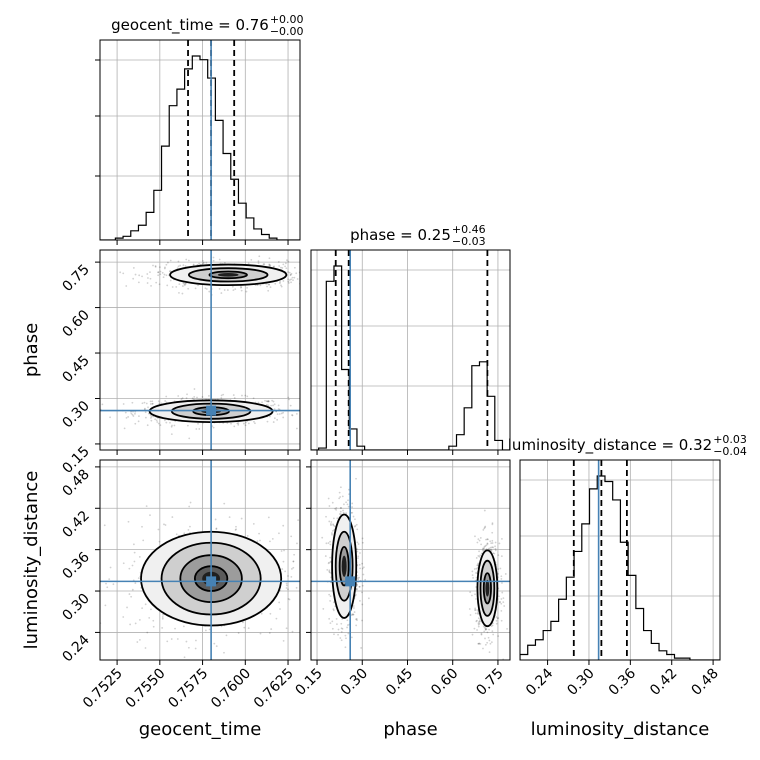  Describe the element at coordinates (75, 524) in the screenshot. I see `y-tick-label-luminosity_distance: 0.42` at that location.